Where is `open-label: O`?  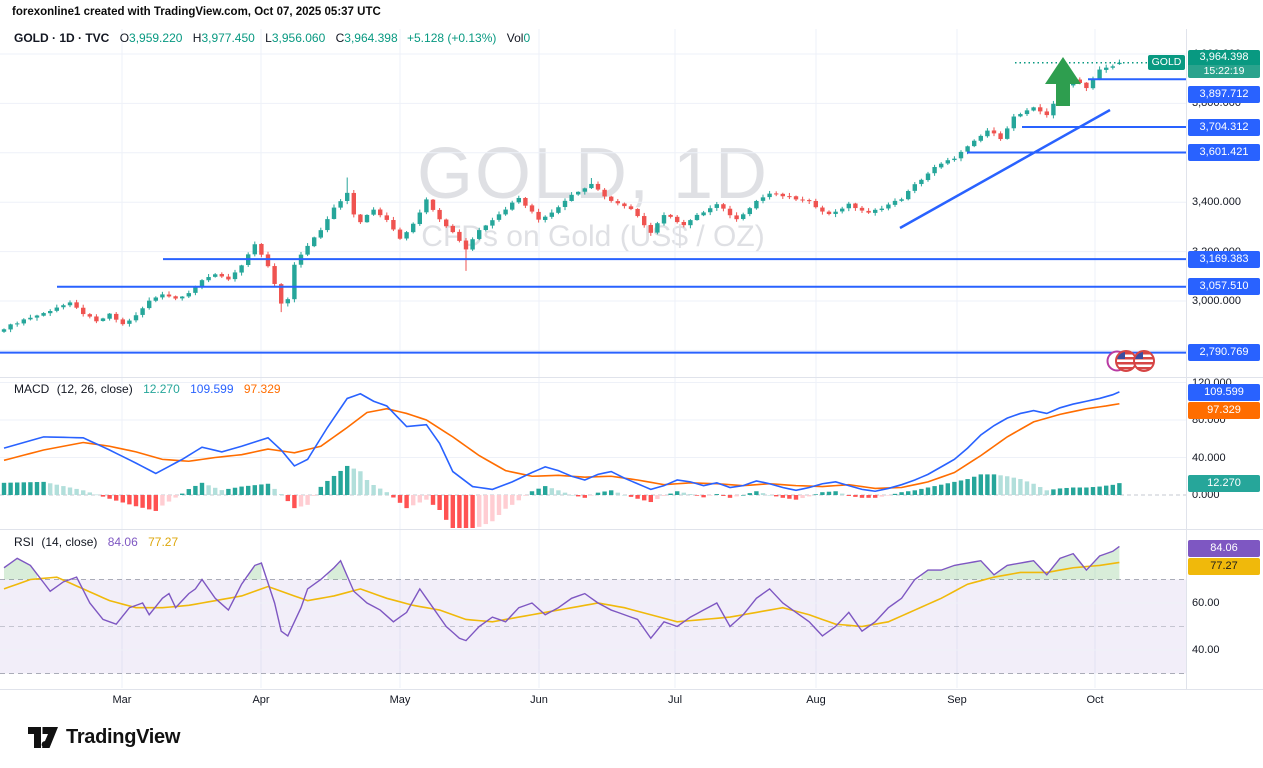 open-label: O is located at coordinates (124, 38).